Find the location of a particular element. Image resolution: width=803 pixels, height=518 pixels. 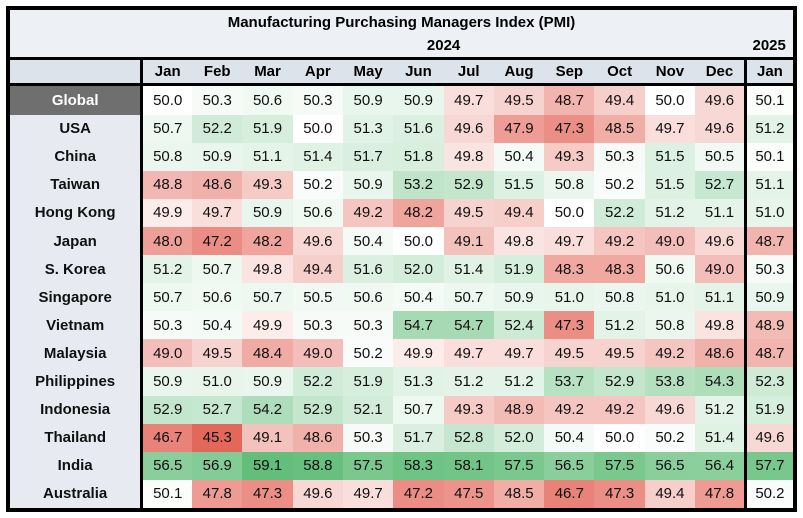

pmi-cell: 56.9 is located at coordinates (217, 465).